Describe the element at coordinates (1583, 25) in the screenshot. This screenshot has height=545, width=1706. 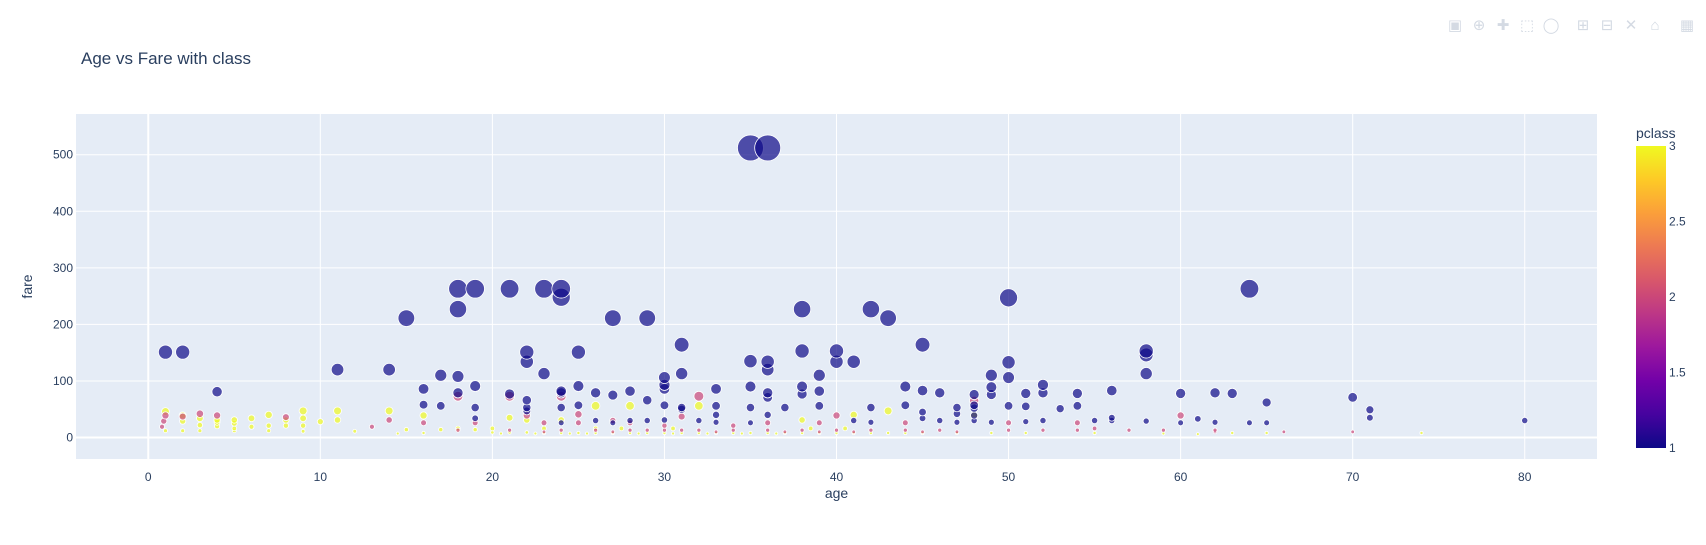
I see `zoom-in-icon: ⊞` at that location.